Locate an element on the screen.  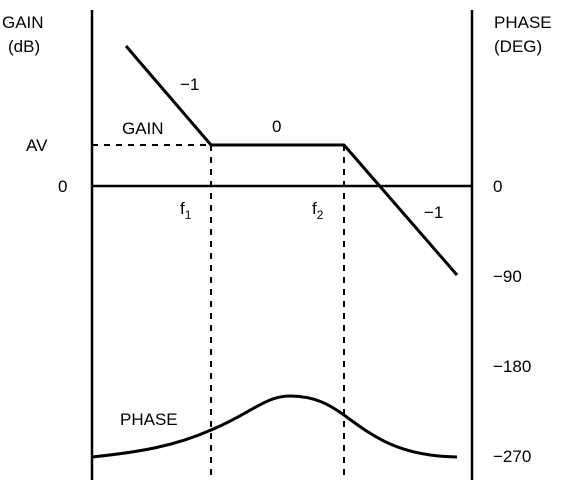
f1-label: f1 is located at coordinates (186, 210).